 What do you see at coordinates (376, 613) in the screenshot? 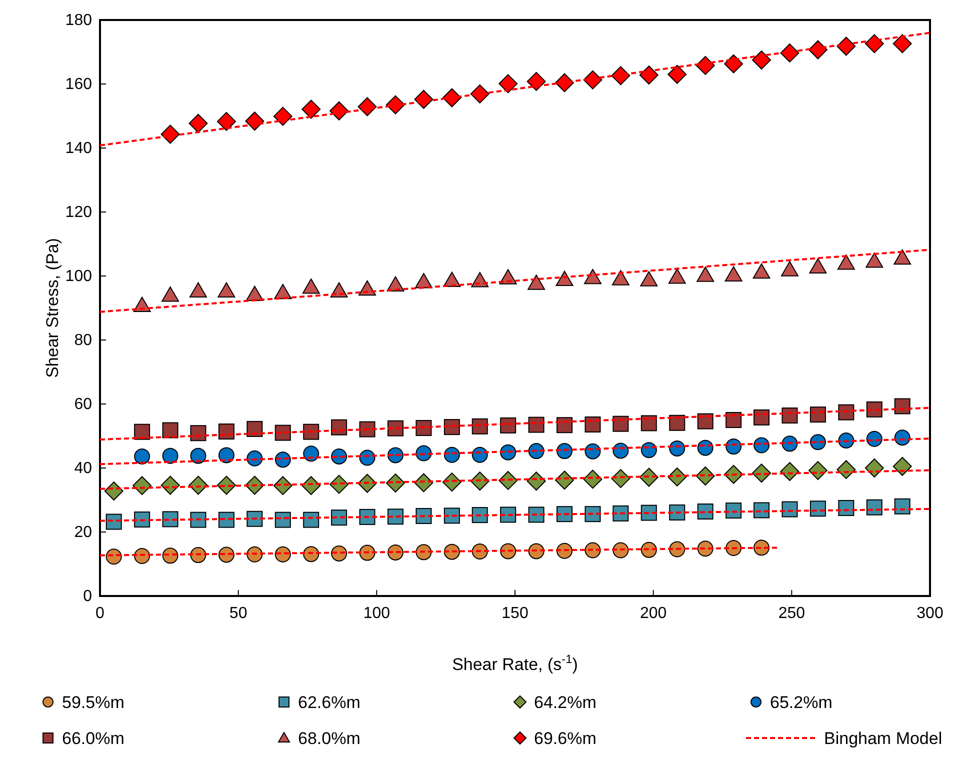
I see `x-tick-label: 100` at bounding box center [376, 613].